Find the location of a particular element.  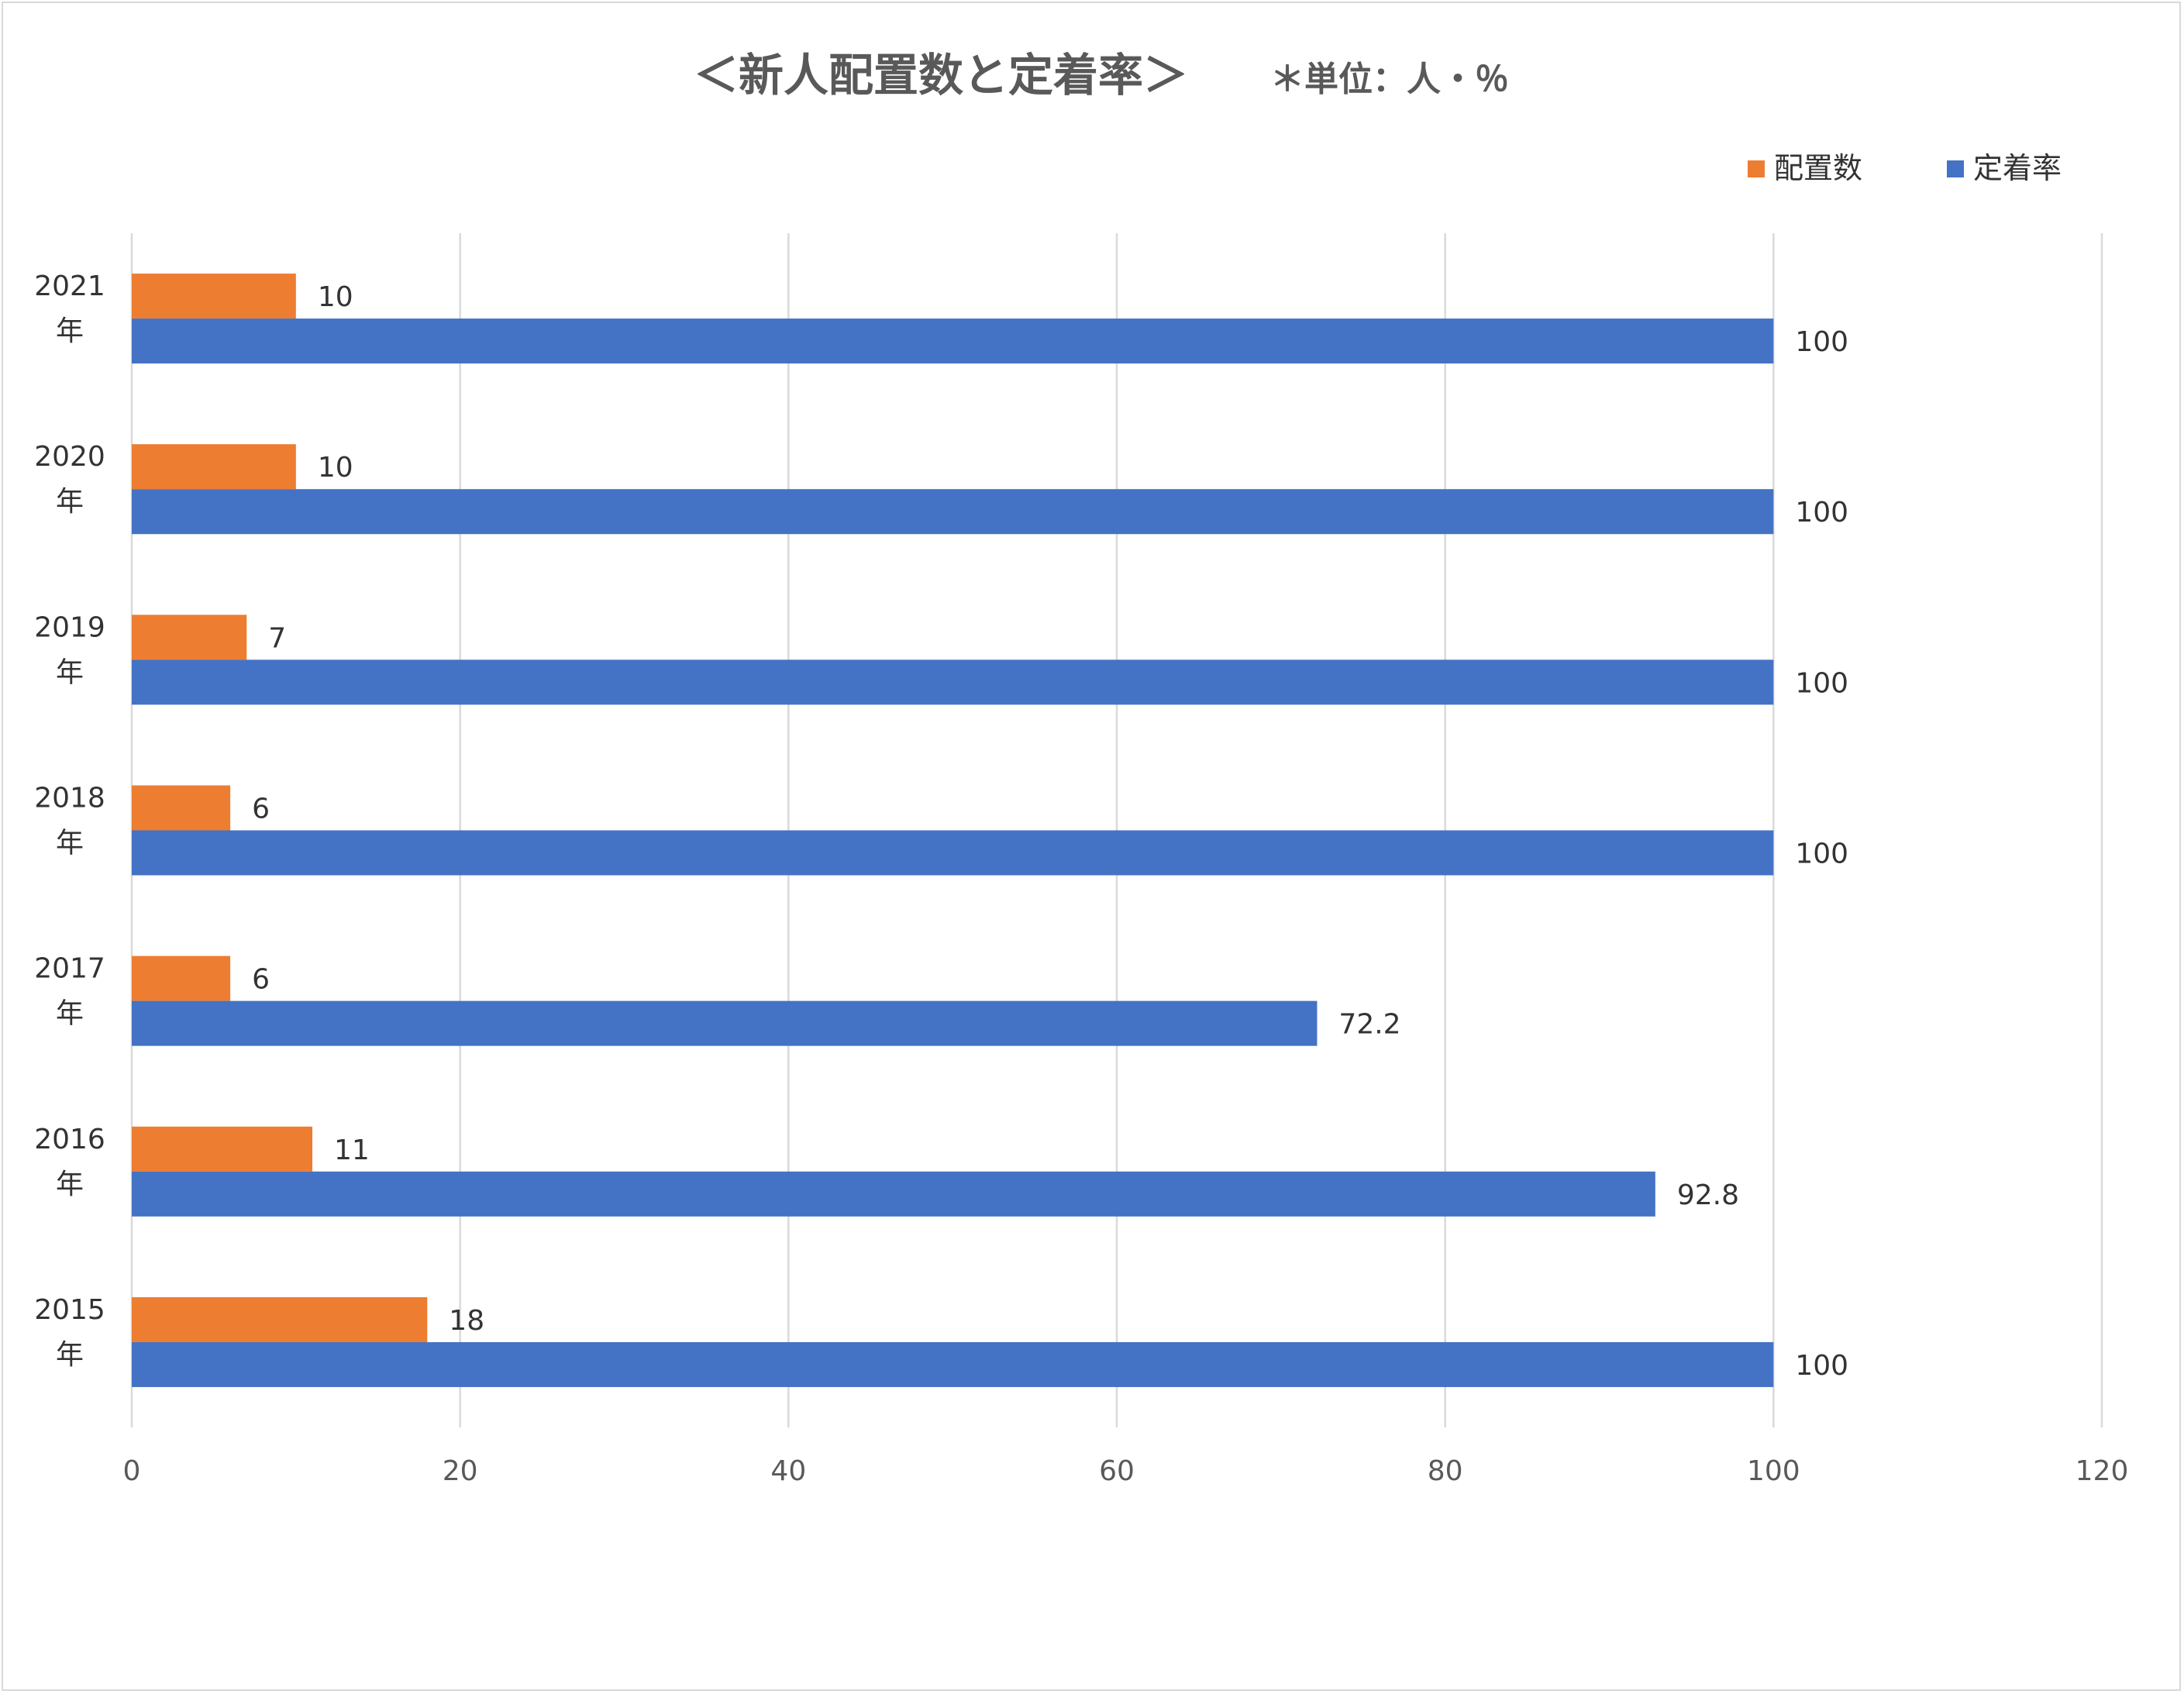

category-labels: 2021 年 2020 年 2019 年 2018 年 2017 年 2016 年 2015 年 is located at coordinates (70, 820).